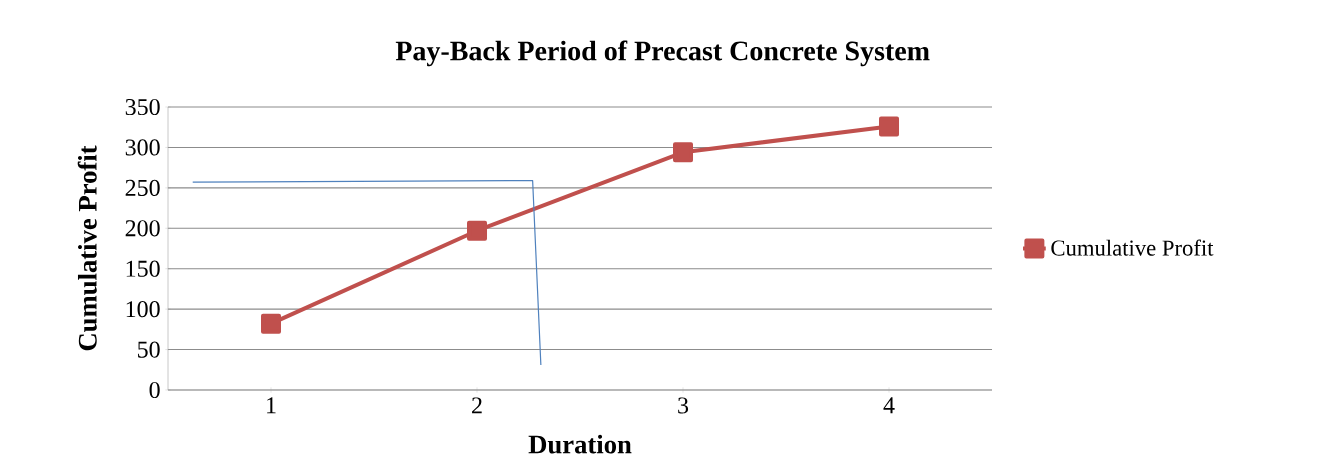 The width and height of the screenshot is (1319, 468). I want to click on y-axis-title: Cumulative Profit, so click(87, 248).